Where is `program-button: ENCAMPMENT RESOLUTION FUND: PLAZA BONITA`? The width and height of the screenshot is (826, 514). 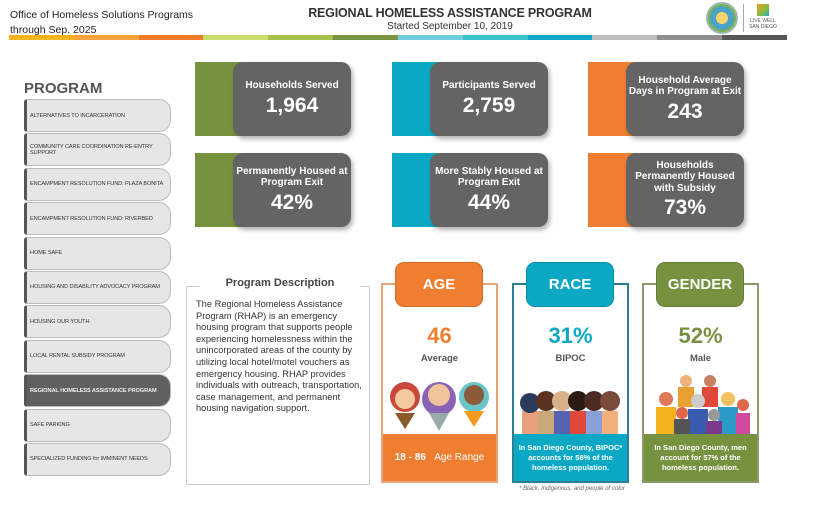 program-button: ENCAMPMENT RESOLUTION FUND: PLAZA BONITA is located at coordinates (97, 184).